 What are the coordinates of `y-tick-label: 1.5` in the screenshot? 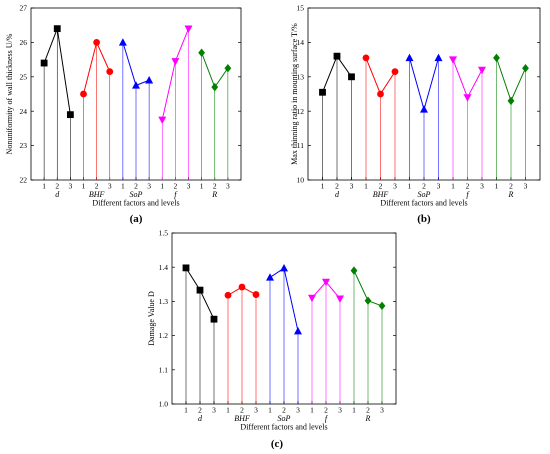 It's located at (164, 233).